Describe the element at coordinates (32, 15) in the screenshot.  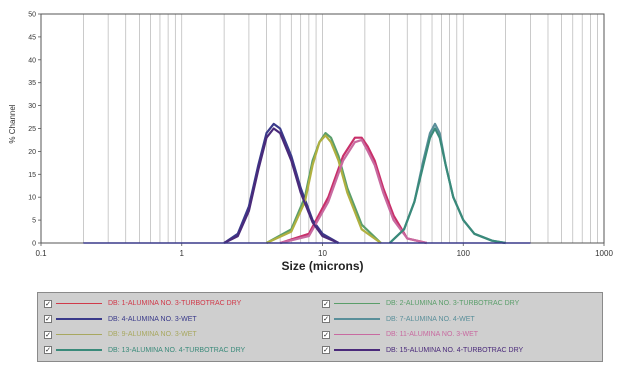
I see `y-tick-label: 50` at that location.